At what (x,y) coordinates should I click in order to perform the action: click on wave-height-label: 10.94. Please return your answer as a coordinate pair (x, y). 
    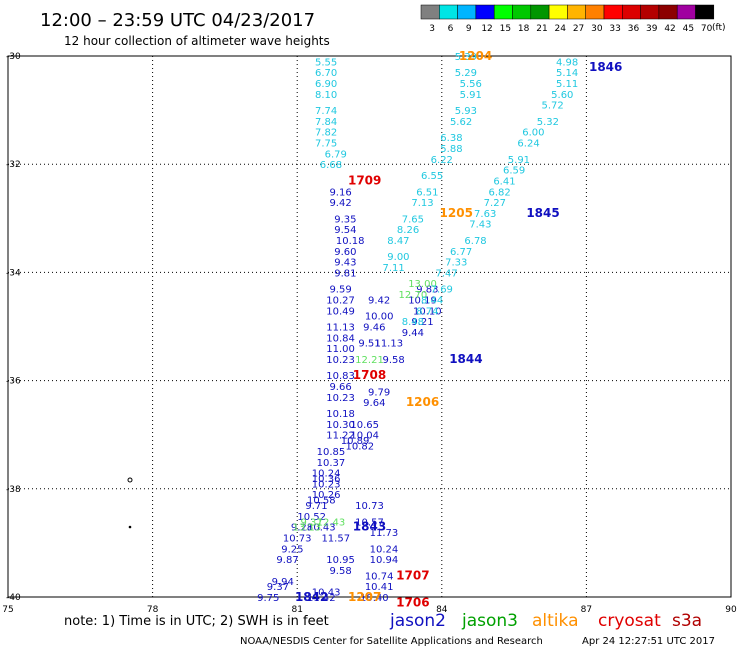
    Looking at the image, I should click on (384, 560).